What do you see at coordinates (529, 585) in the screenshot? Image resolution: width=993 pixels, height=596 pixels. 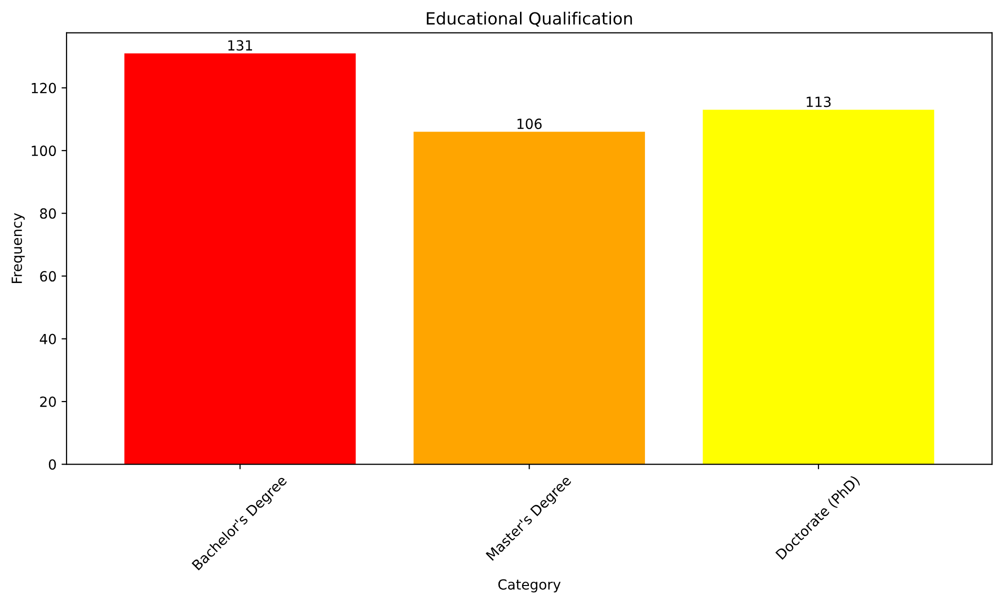 I see `x-axis-title: Category` at bounding box center [529, 585].